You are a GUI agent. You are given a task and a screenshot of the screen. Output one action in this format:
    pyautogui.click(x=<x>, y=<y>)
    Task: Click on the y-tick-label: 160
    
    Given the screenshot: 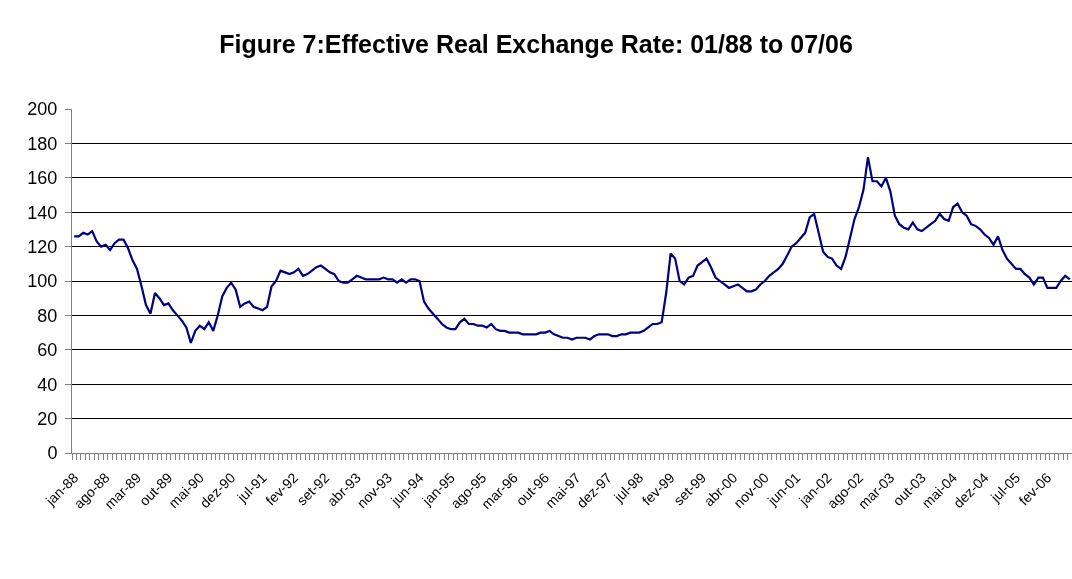 What is the action you would take?
    pyautogui.click(x=42, y=178)
    